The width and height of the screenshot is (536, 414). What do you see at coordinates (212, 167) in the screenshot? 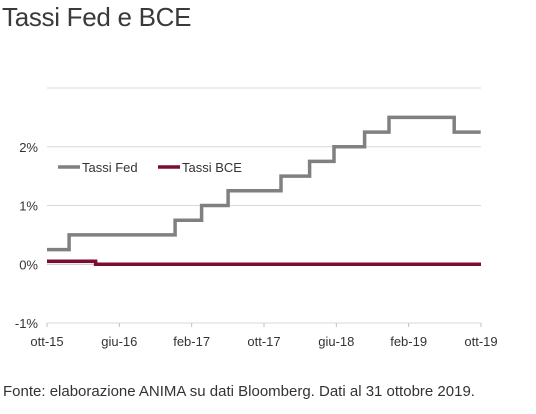
I see `legend-label: Tassi BCE` at bounding box center [212, 167].